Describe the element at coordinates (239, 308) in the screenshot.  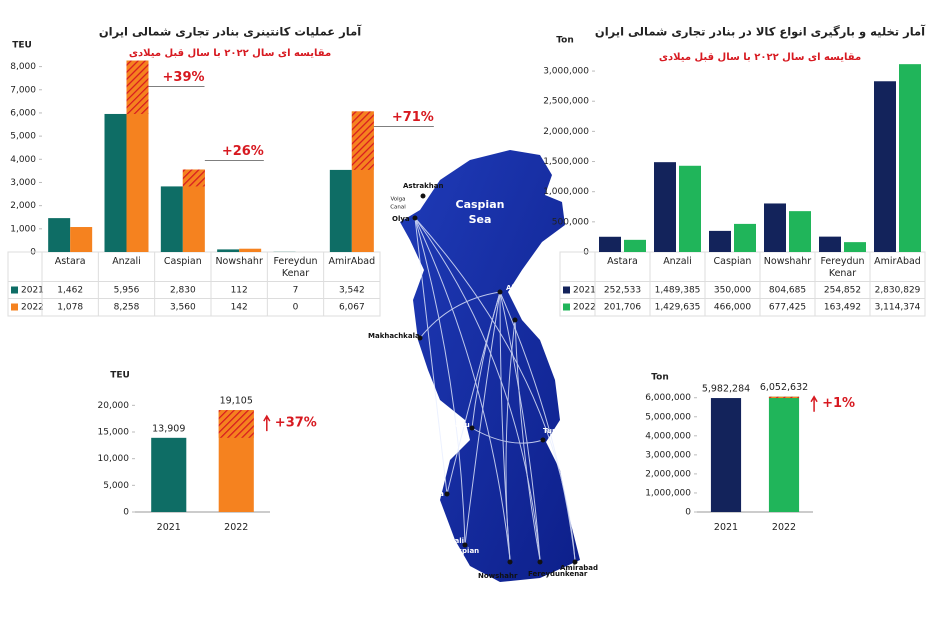
I see `table-value: 142` at that location.